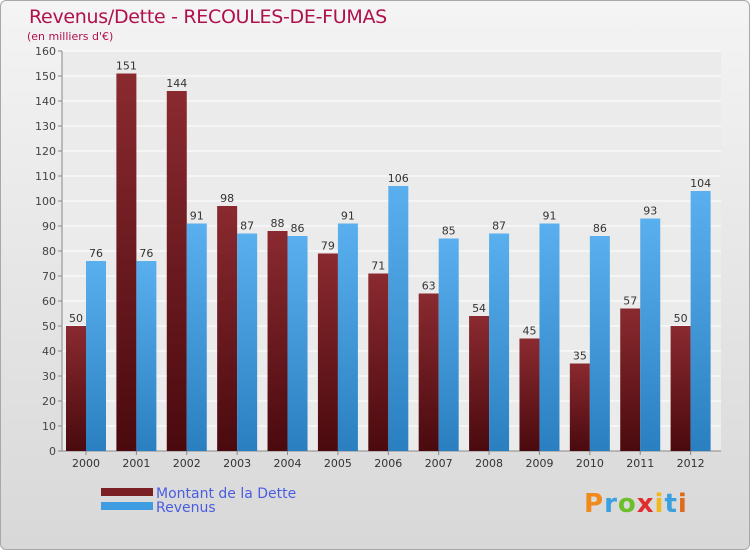  What do you see at coordinates (86, 463) in the screenshot?
I see `x-tick-label: 2000` at bounding box center [86, 463].